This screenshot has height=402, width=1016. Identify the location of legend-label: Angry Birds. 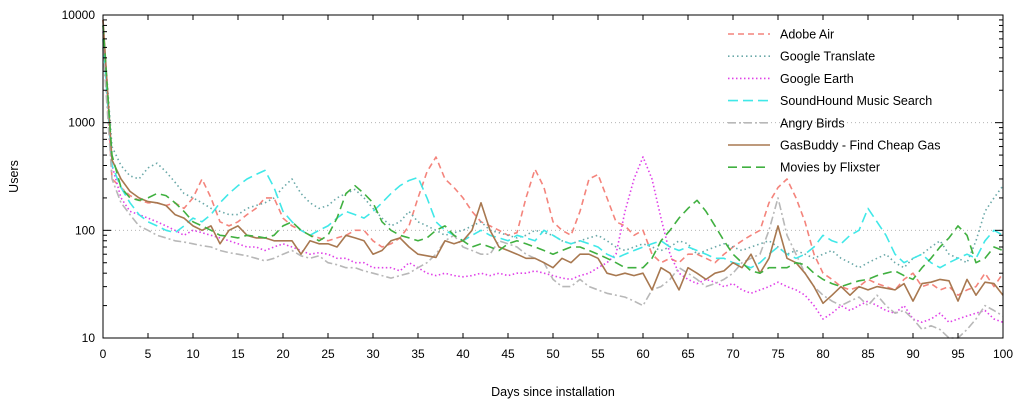
(812, 123).